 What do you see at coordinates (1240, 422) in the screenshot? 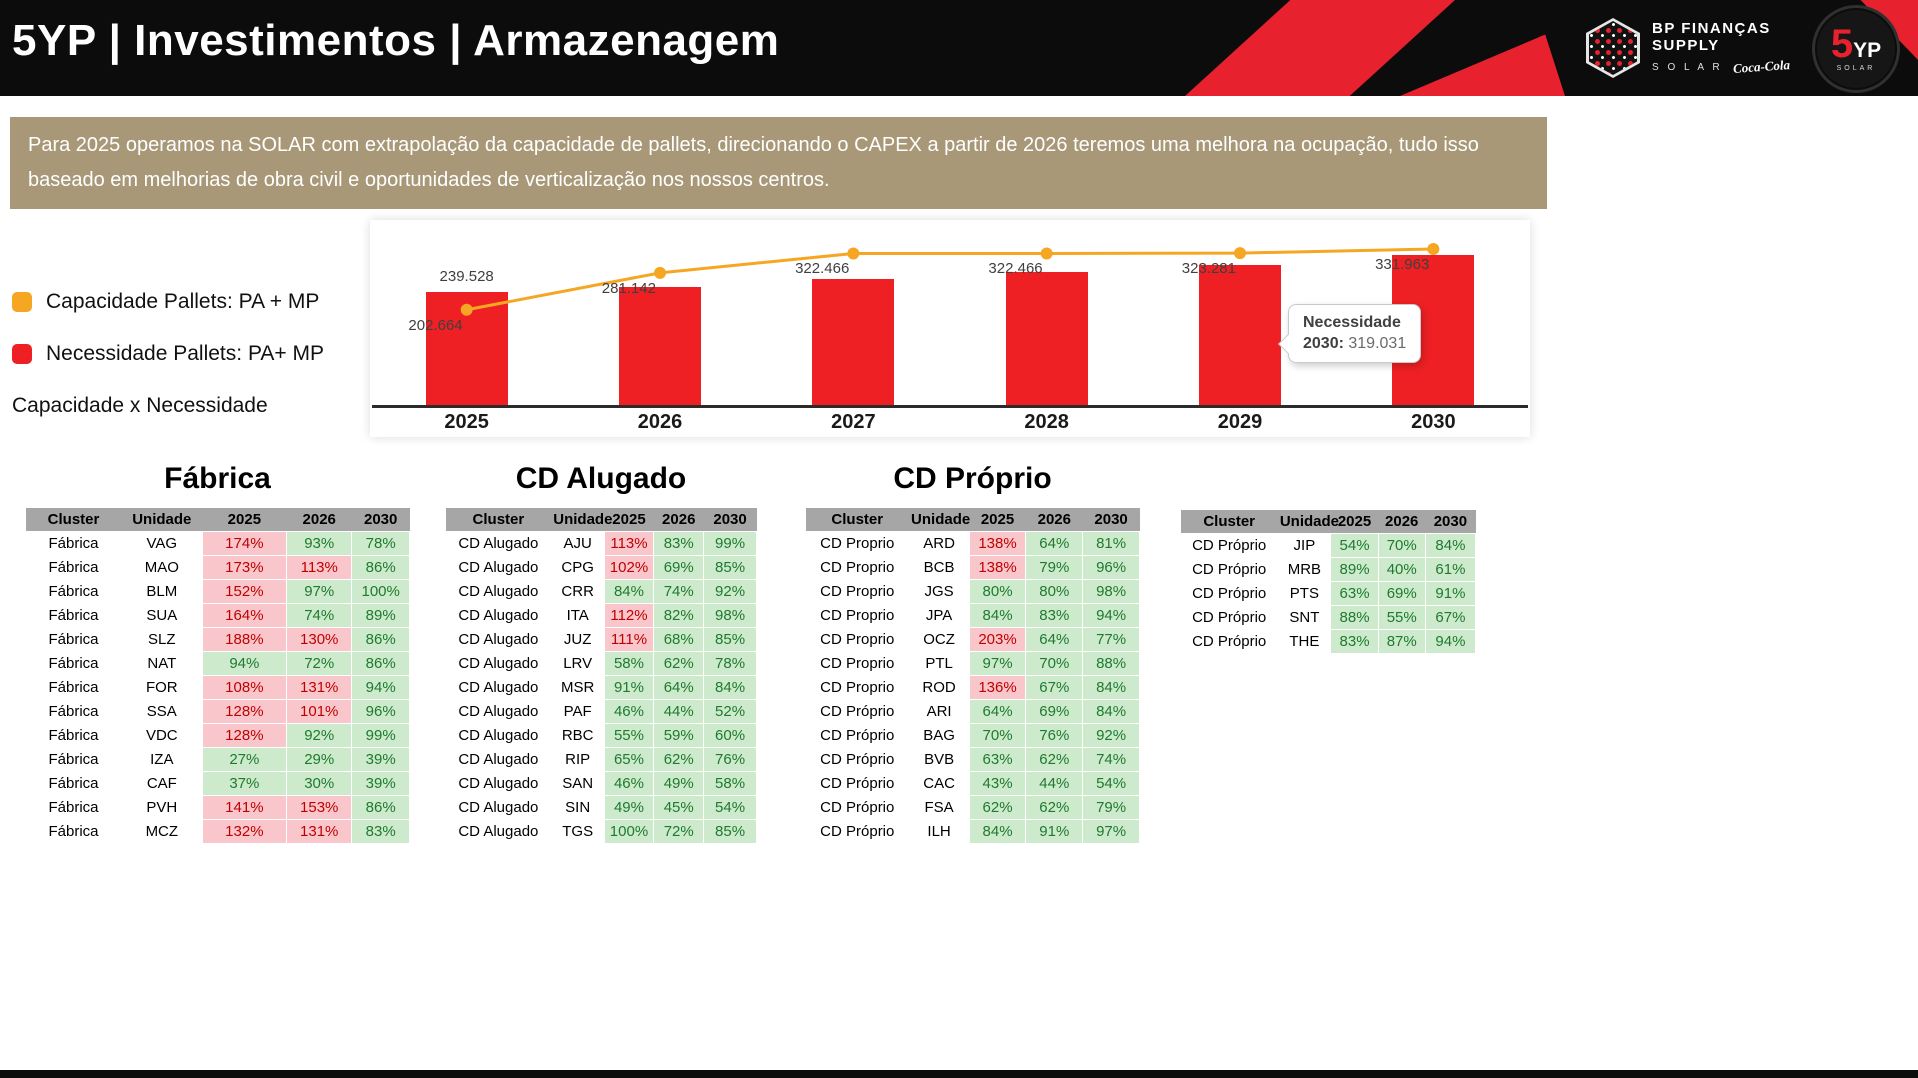
I see `x-axis-label: 2029` at bounding box center [1240, 422].